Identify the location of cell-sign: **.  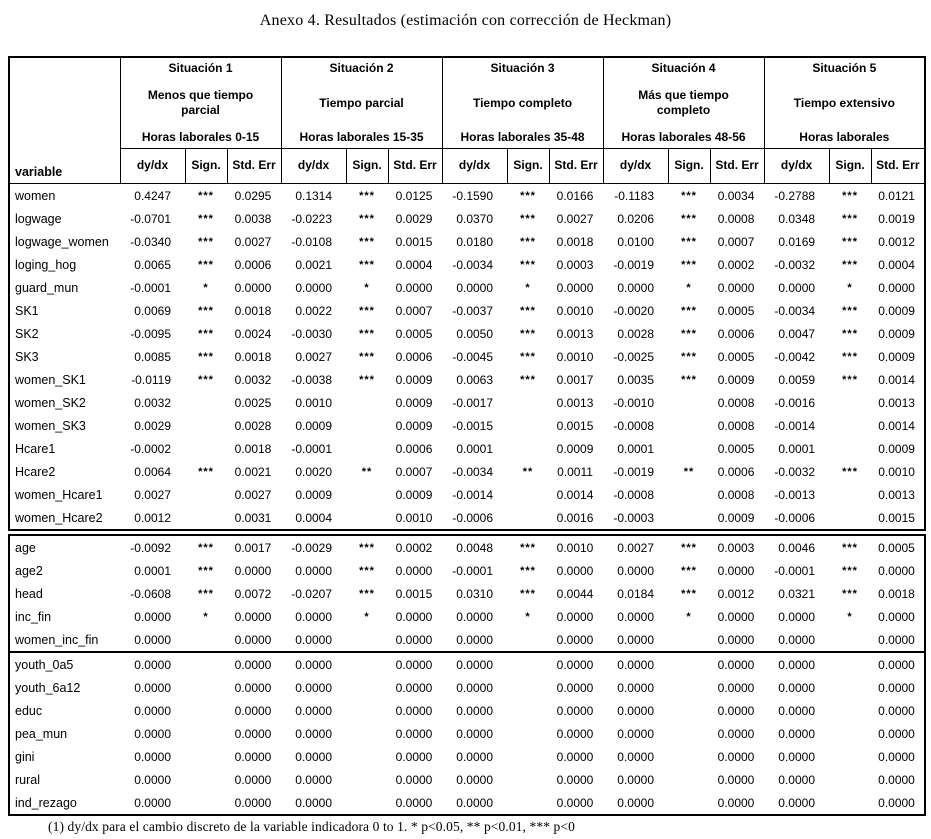
(367, 471).